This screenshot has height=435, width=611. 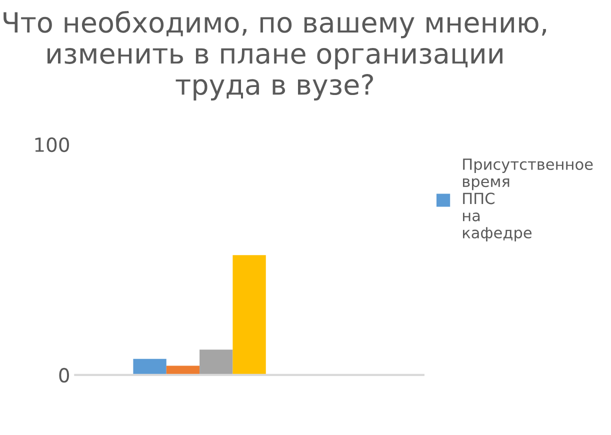 I want to click on y-tick-label: 100, so click(x=52, y=144).